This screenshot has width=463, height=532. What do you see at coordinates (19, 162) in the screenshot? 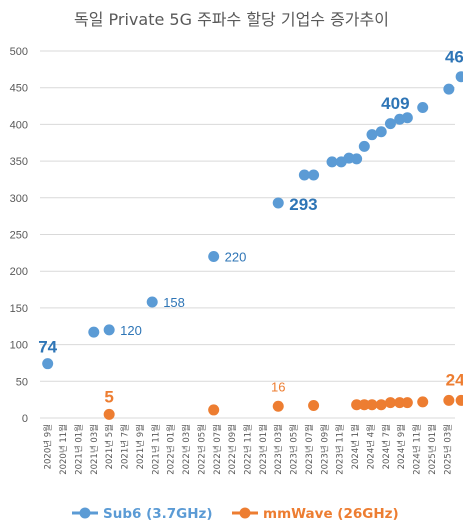
I see `y-tick-label: 350` at bounding box center [19, 162].